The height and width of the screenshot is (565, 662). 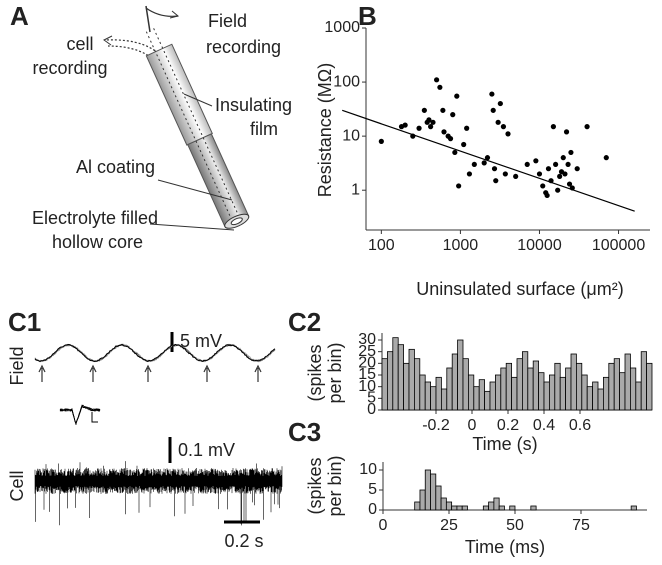 What do you see at coordinates (372, 509) in the screenshot?
I see `y-tick-label: 0` at bounding box center [372, 509].